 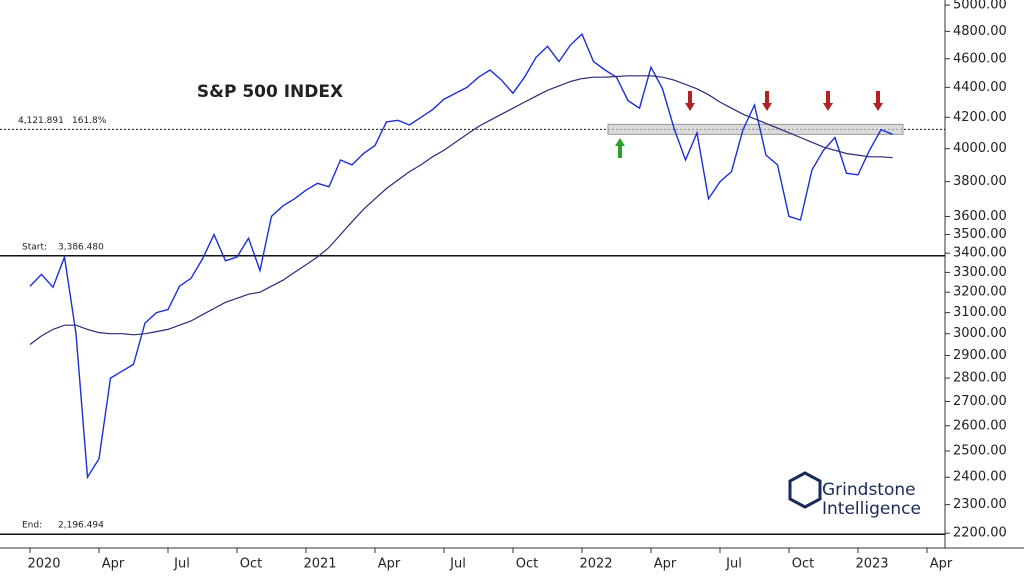 I want to click on resistance-zone, so click(x=755, y=129).